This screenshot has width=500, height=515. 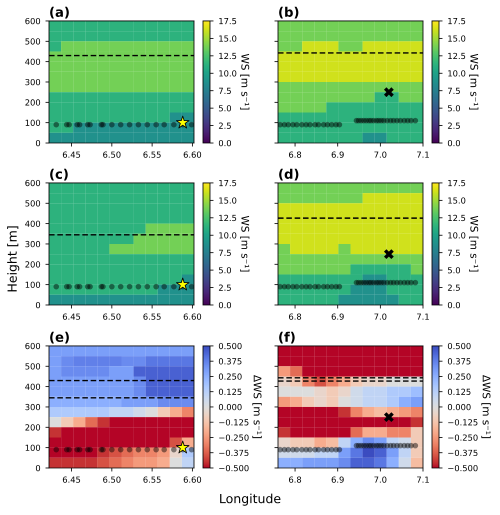 I want to click on chart-title: (b), so click(x=288, y=12).